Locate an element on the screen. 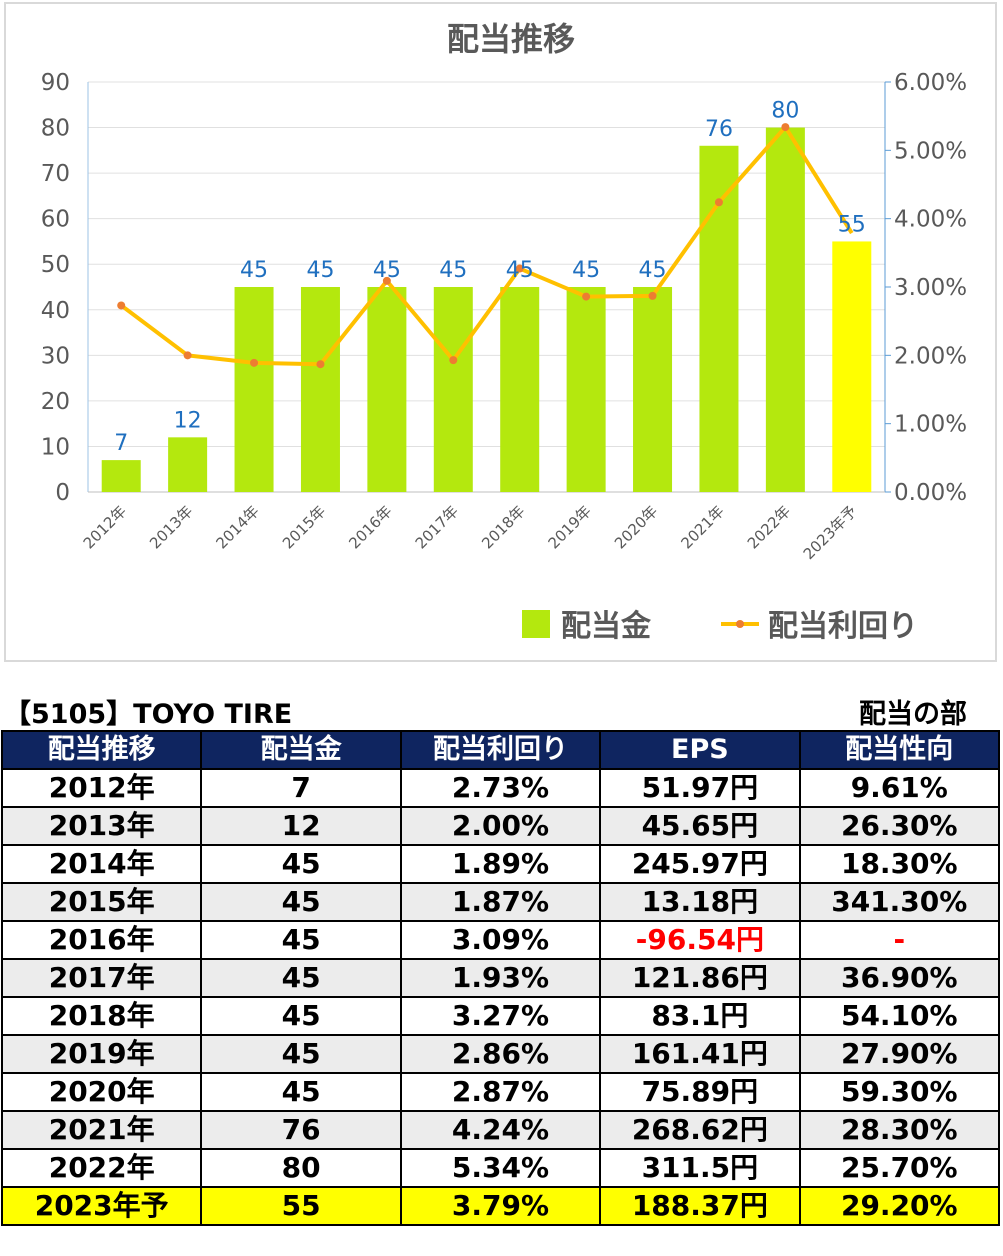  x-tick-label: 2023年予 is located at coordinates (830, 532).